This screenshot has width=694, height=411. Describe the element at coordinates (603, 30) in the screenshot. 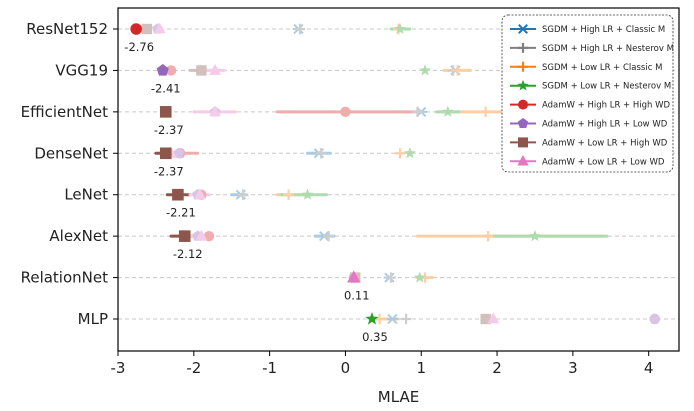

I see `legend-entry: SGDM + High LR + Classic M` at that location.